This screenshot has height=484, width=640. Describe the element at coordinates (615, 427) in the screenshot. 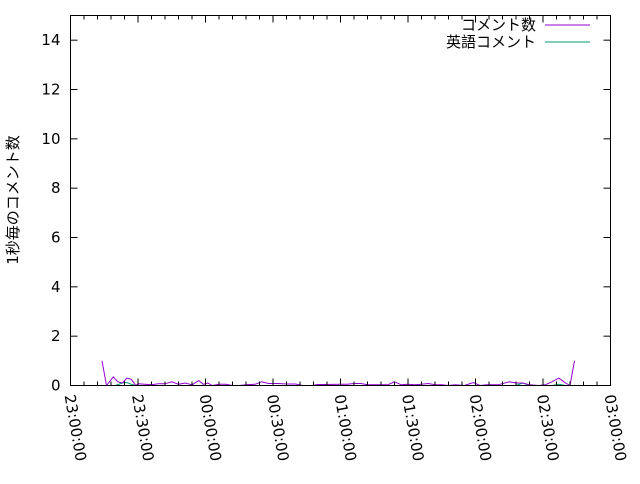

I see `x-tick-label: 03:00:00` at that location.